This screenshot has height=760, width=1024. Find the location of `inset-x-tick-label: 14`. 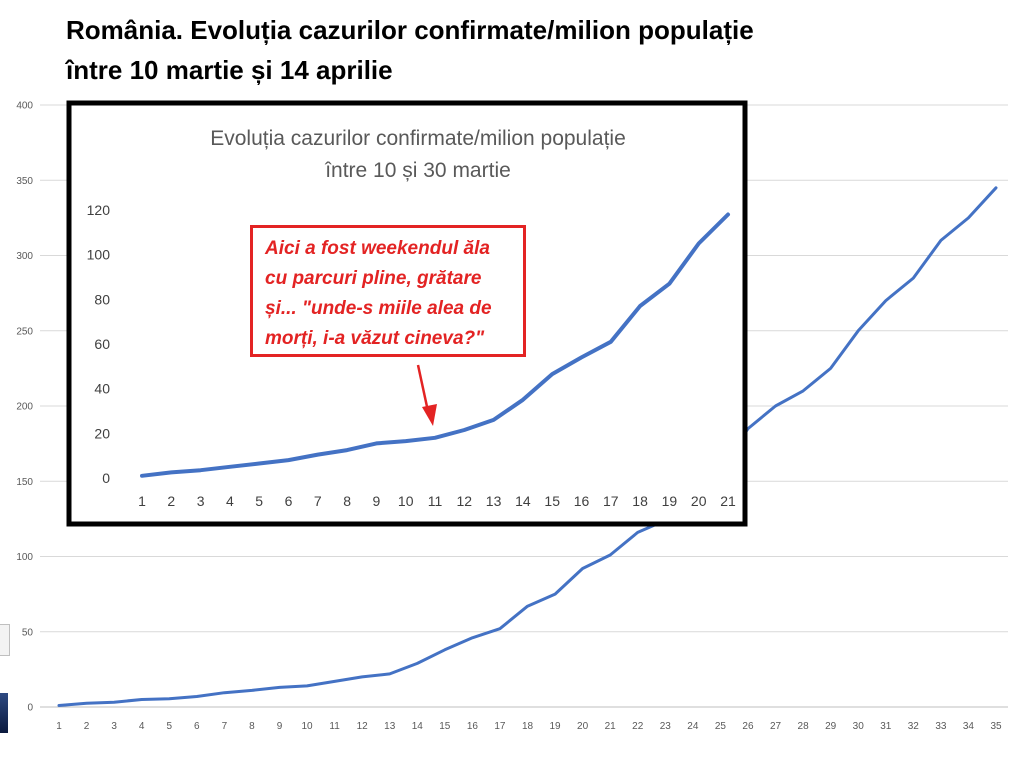

inset-x-tick-label: 14 is located at coordinates (523, 501).